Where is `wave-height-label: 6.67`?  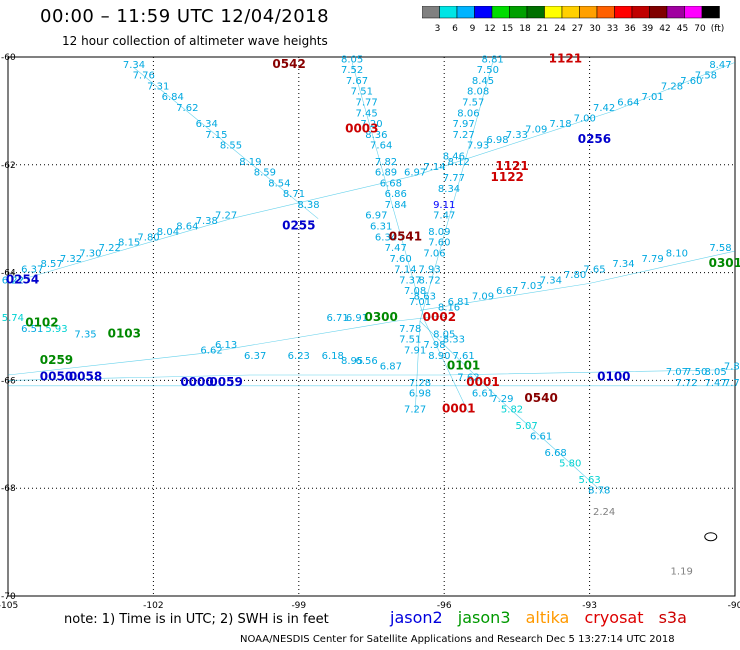
wave-height-label: 6.67 is located at coordinates (507, 291).